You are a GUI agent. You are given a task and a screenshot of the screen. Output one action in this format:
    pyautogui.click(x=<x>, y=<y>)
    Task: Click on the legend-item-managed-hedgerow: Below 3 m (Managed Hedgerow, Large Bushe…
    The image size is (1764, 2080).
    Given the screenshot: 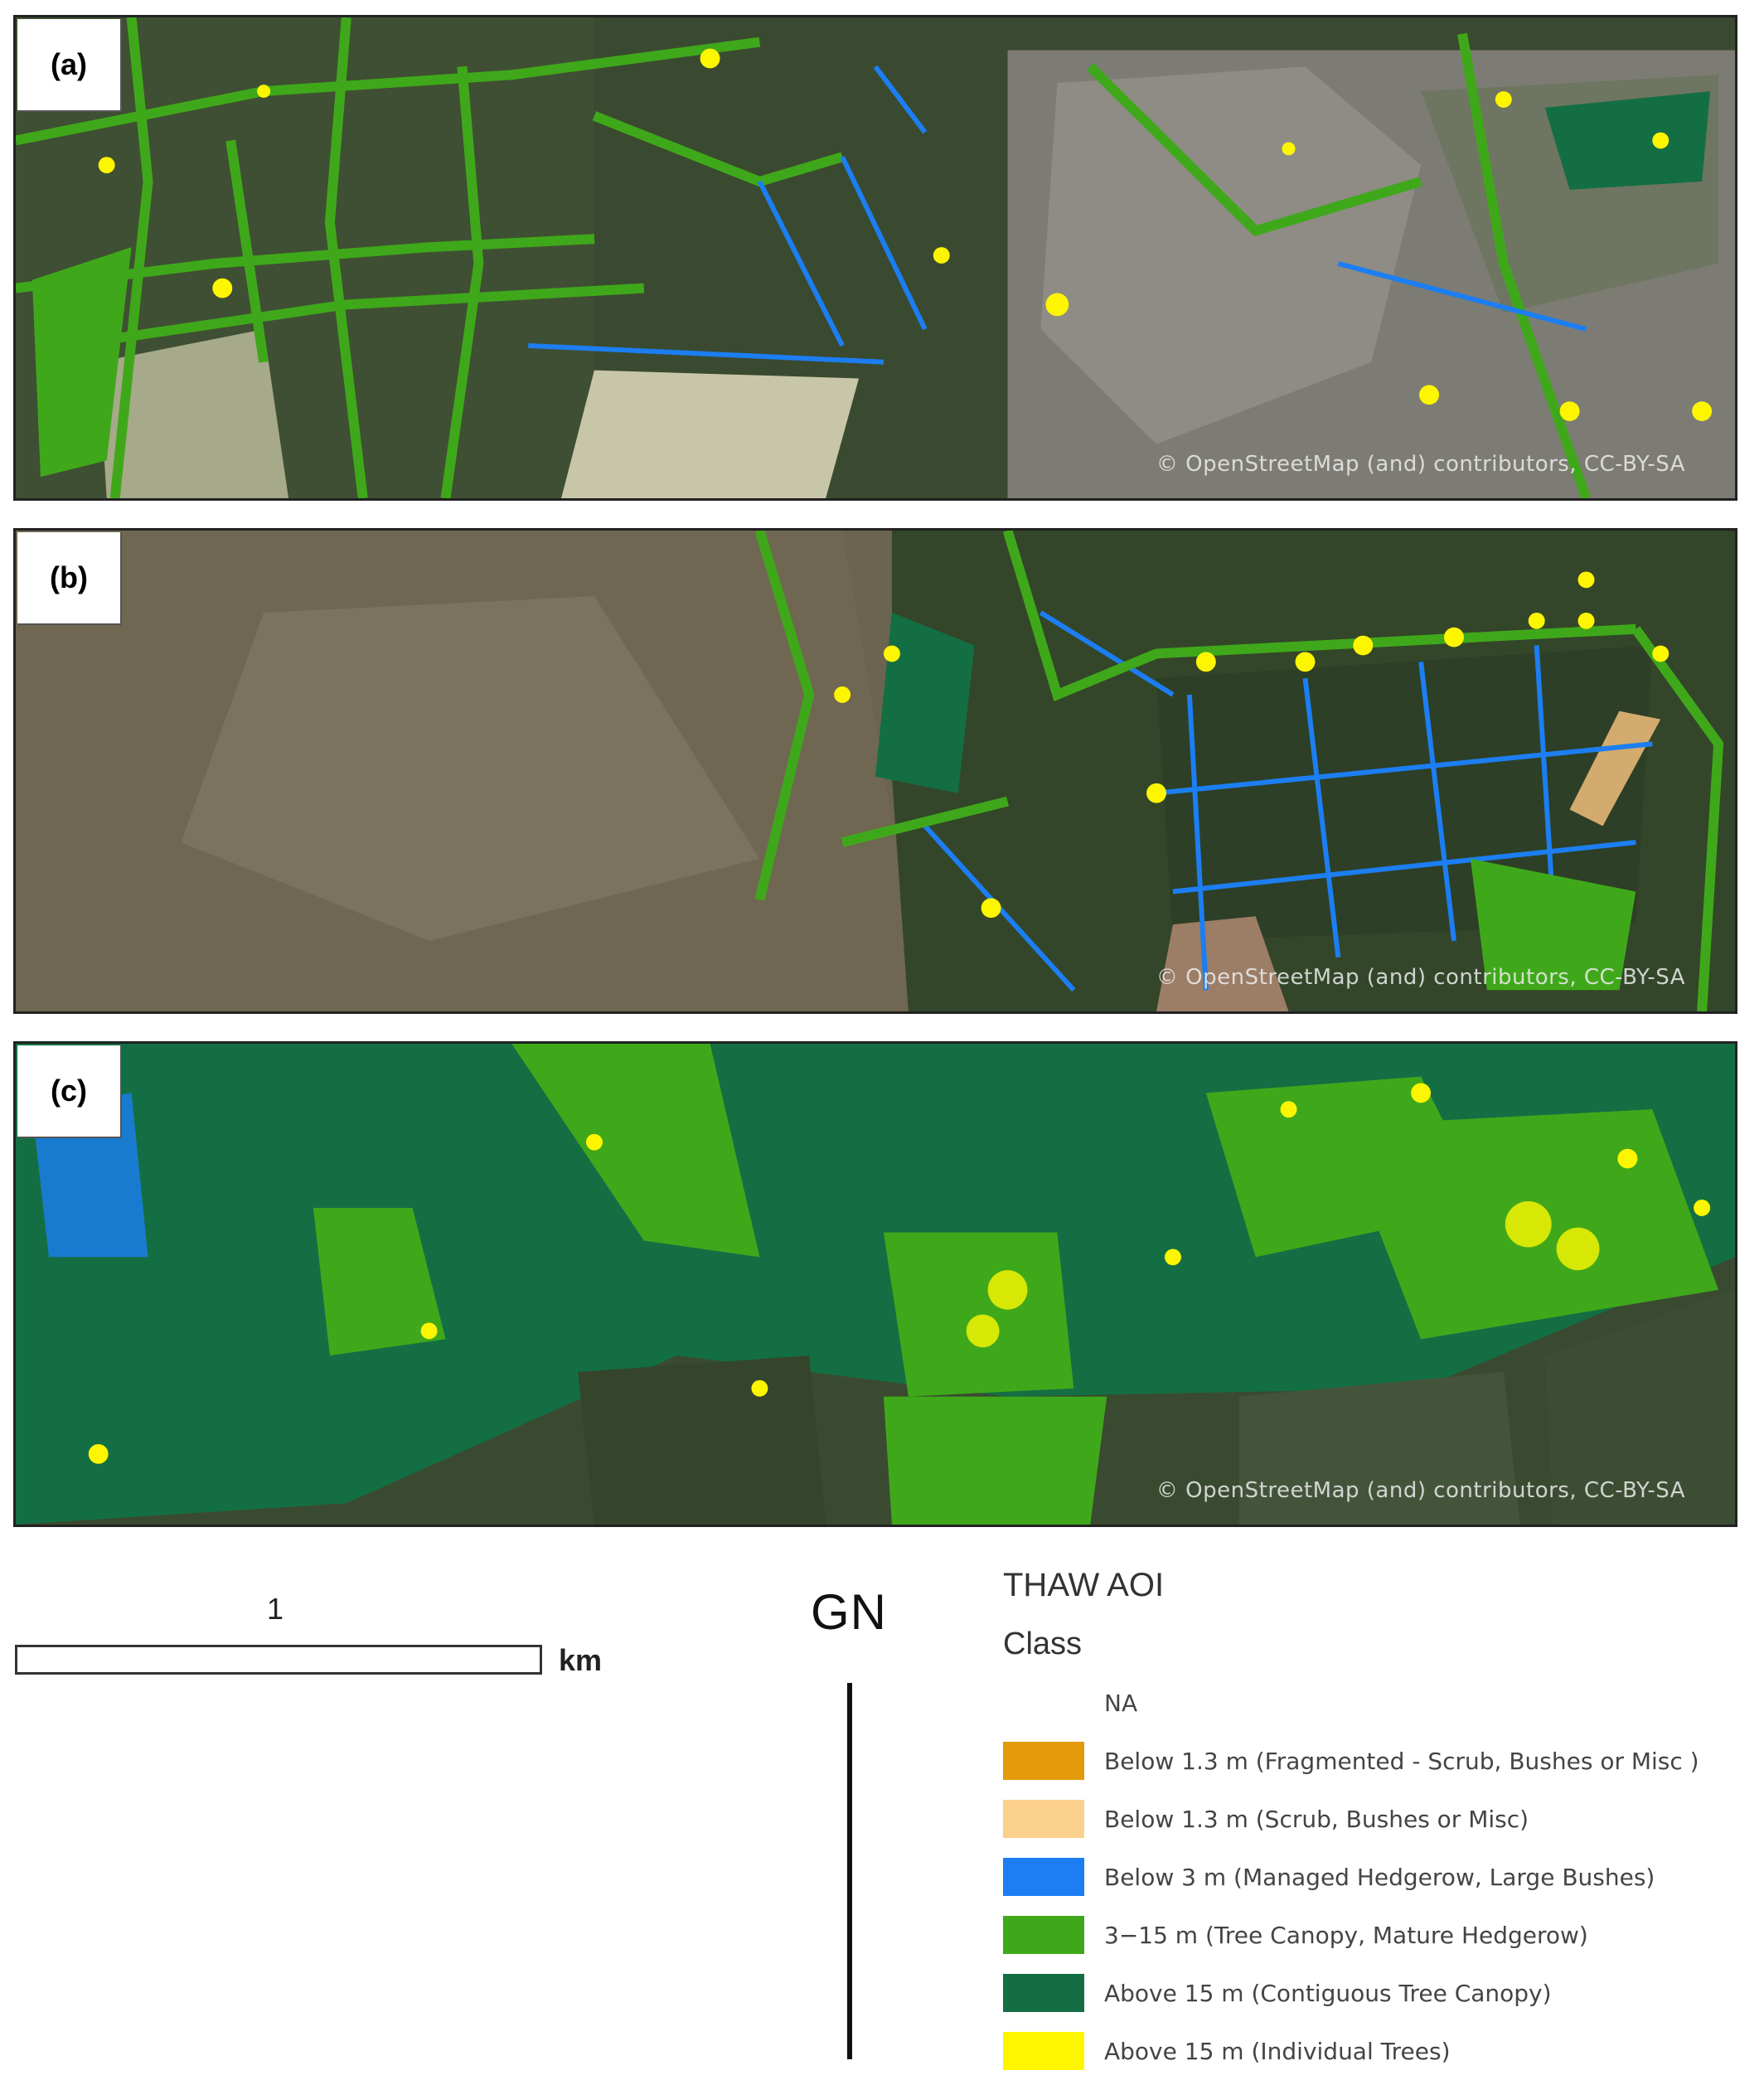 What is the action you would take?
    pyautogui.click(x=1329, y=1877)
    